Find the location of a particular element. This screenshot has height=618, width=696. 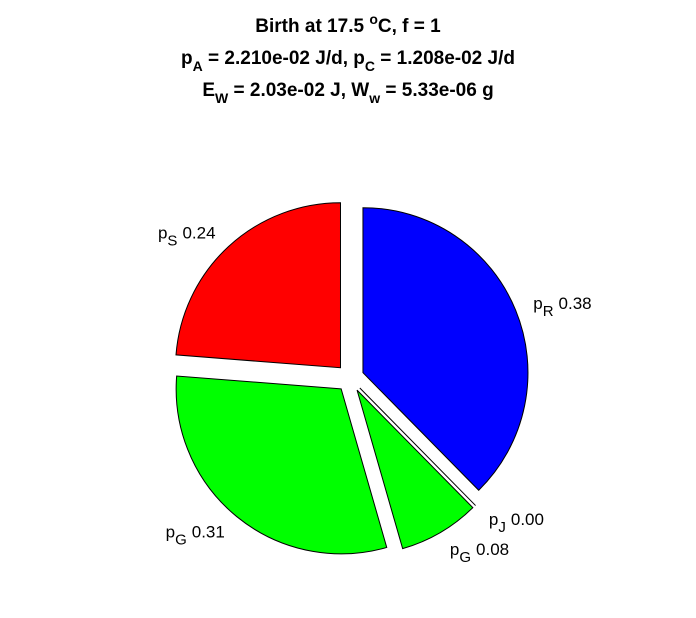

label-value: 0.00 is located at coordinates (527, 519).